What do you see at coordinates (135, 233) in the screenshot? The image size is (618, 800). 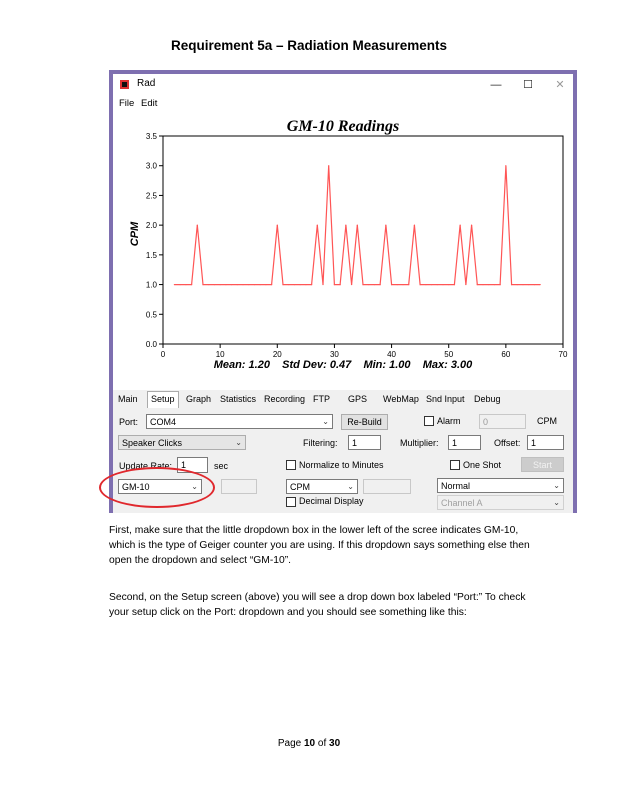 I see `y-axis-label: CPM` at bounding box center [135, 233].